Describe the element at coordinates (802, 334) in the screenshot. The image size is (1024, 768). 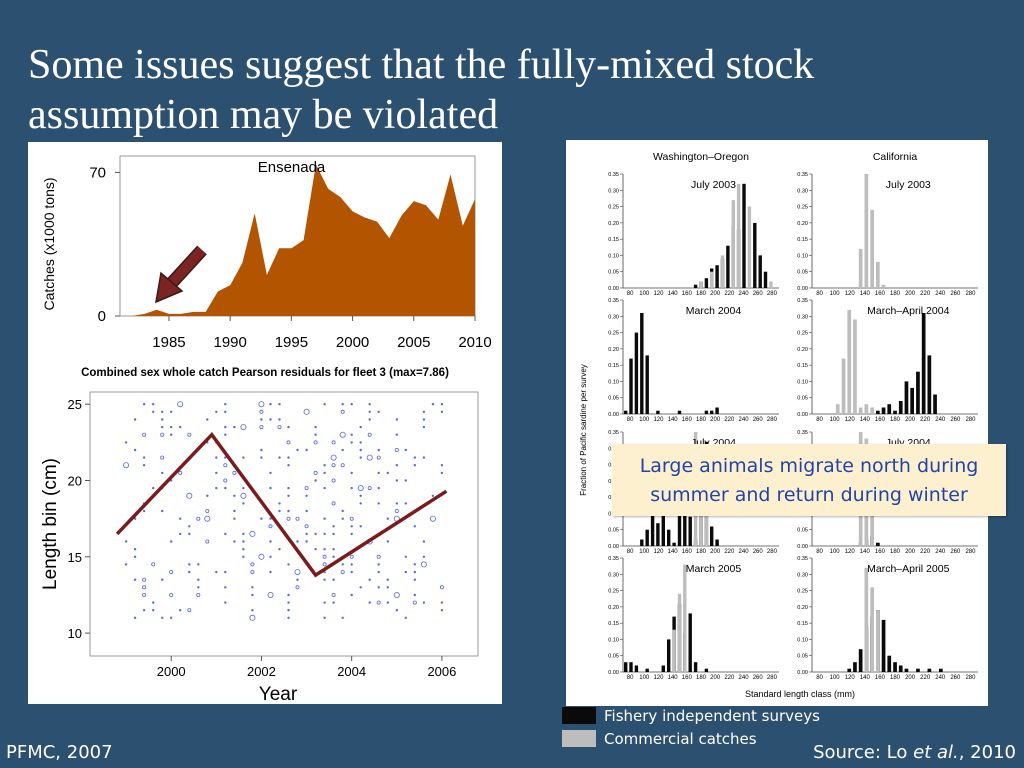
I see `histogram-y-tick-label: 0.25` at that location.